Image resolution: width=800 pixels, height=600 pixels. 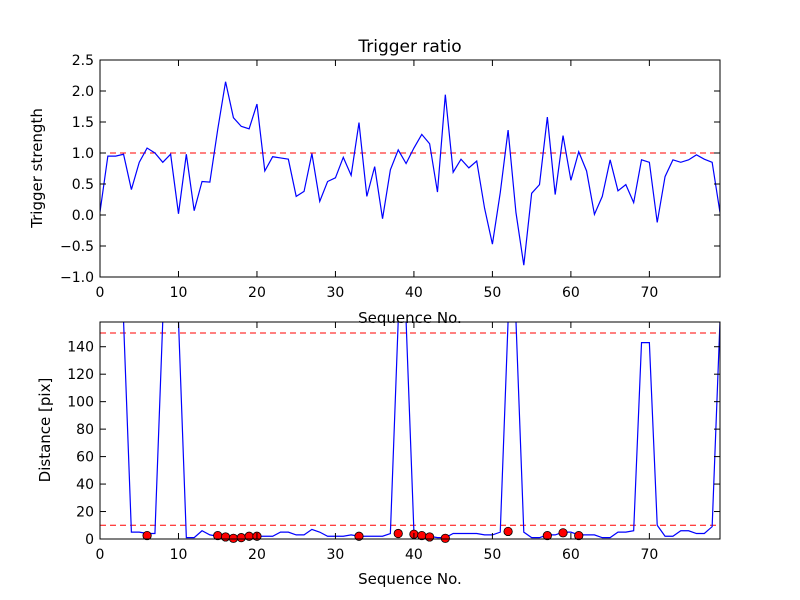 I want to click on y-tick-label: 20, so click(x=85, y=513).